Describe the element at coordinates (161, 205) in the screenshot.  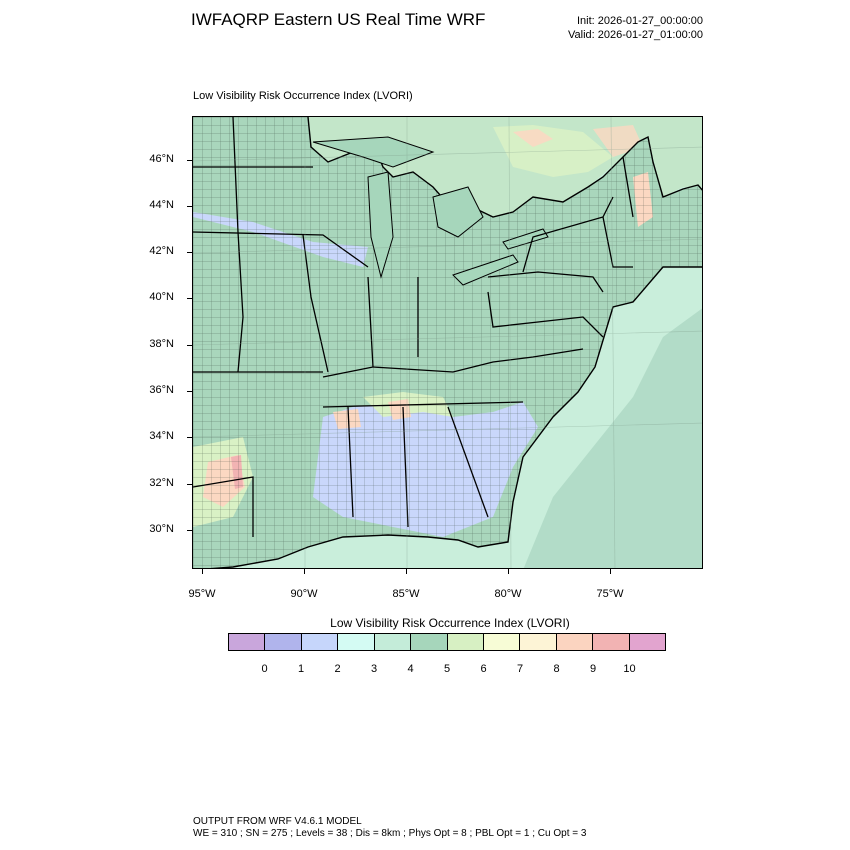
I see `latitude-label: 44°N` at that location.